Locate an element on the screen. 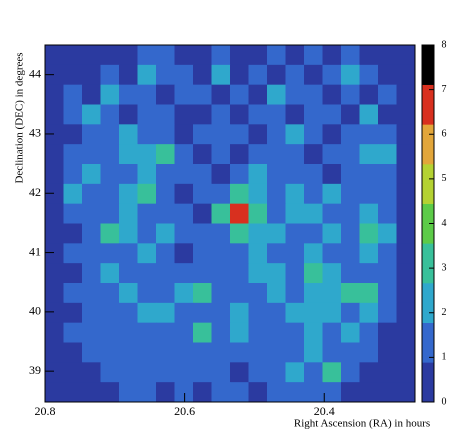  x-axis-label: Right Ascension (RA) in hours is located at coordinates (362, 424).